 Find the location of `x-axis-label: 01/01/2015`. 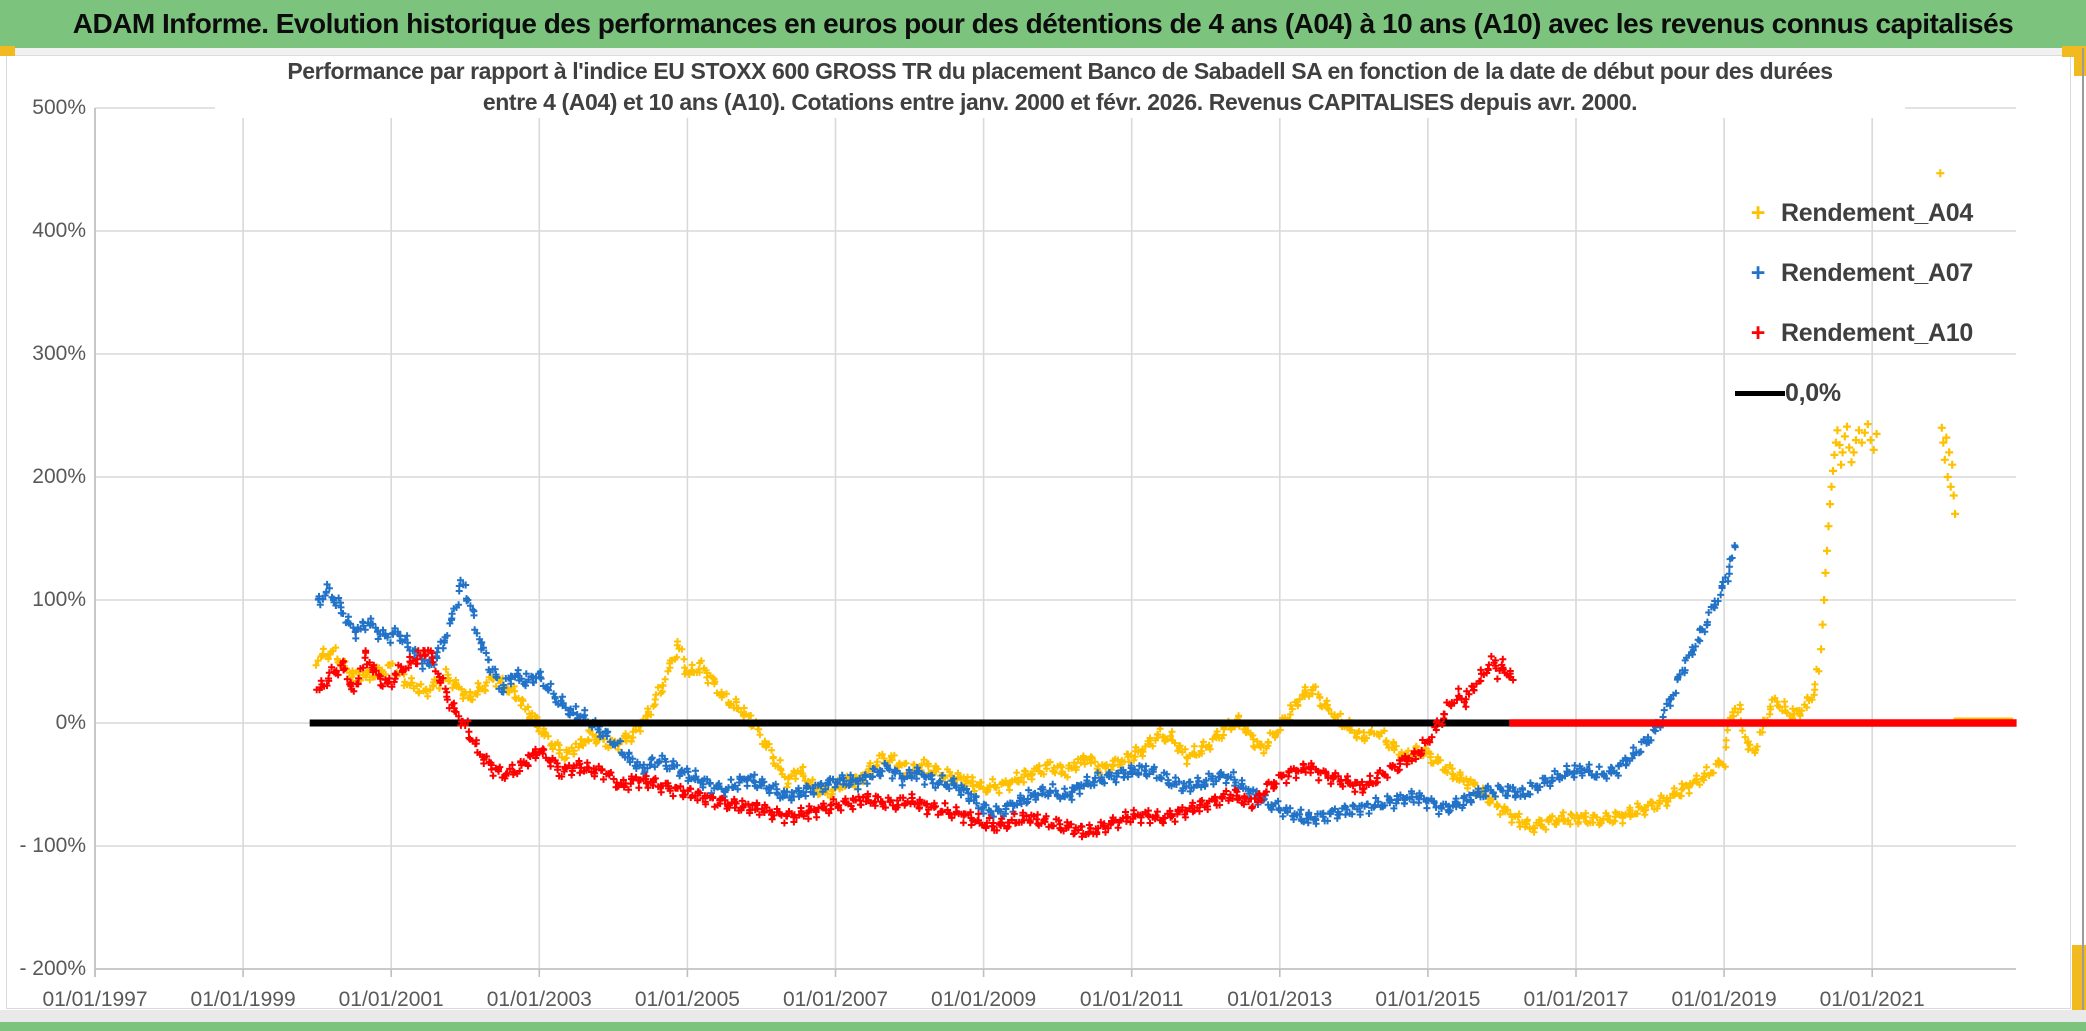

x-axis-label: 01/01/2015 is located at coordinates (1428, 999).